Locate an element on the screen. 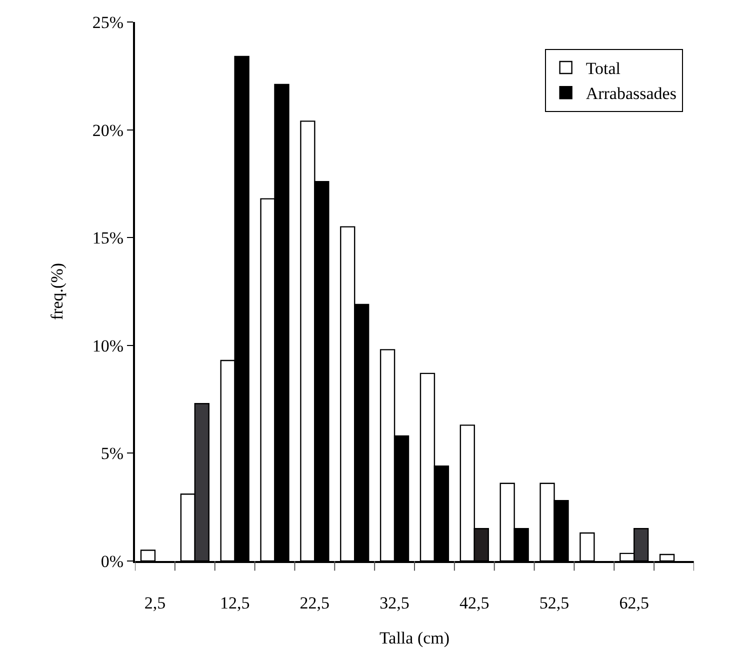 This screenshot has height=661, width=749. y-tick-label: 10% is located at coordinates (108, 346).